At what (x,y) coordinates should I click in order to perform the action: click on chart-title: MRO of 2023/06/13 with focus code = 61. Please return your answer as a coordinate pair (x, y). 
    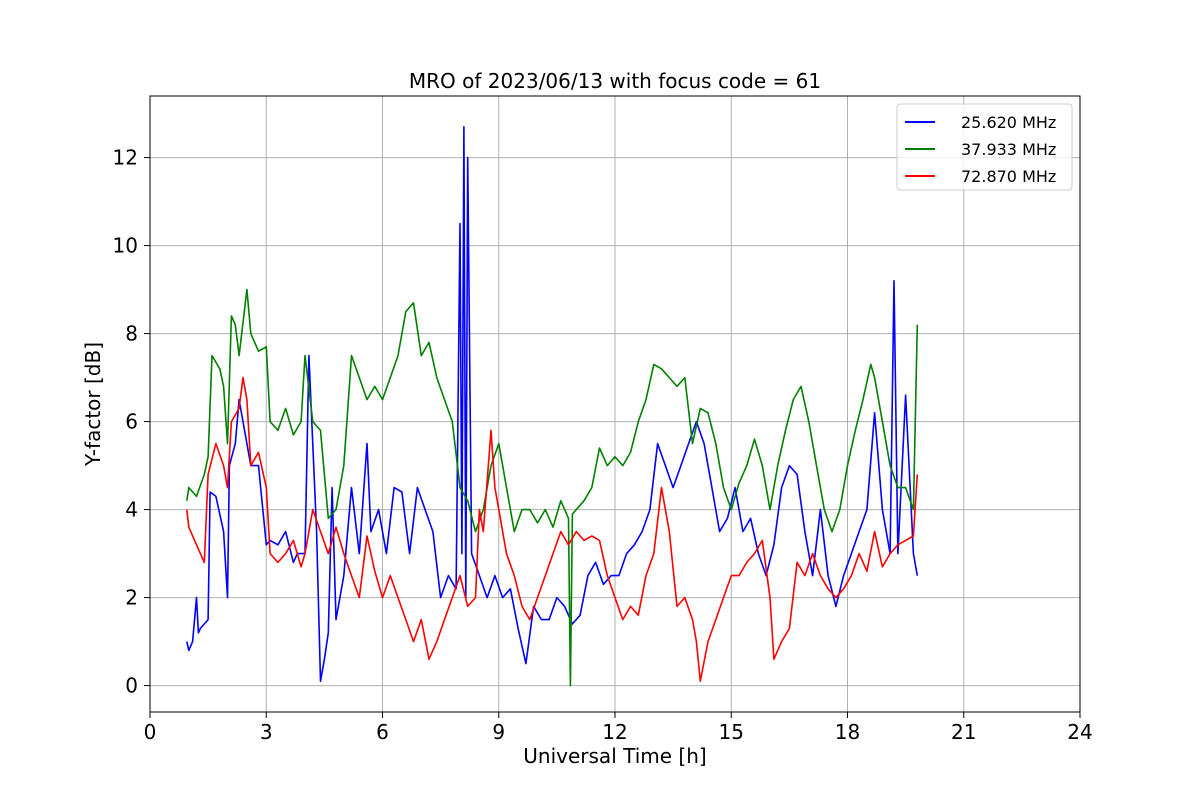
    Looking at the image, I should click on (615, 81).